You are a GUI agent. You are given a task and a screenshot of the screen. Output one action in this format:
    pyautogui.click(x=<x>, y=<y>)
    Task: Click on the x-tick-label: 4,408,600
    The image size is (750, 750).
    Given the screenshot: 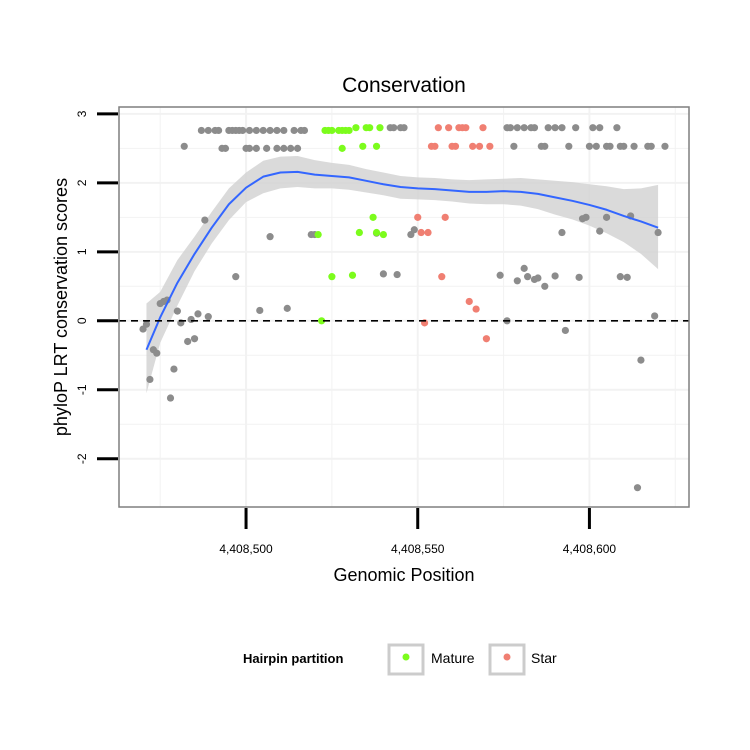 What is the action you would take?
    pyautogui.click(x=590, y=549)
    